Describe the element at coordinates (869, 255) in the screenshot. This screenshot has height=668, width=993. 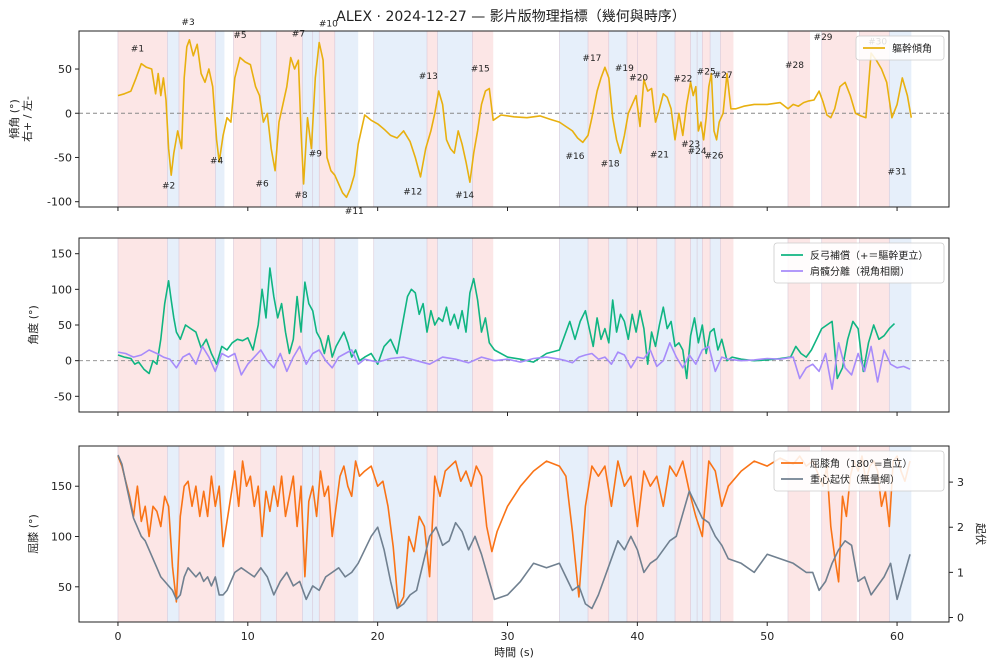
I see `legend-label-1: 反弓補償（+＝驅幹更立）` at that location.